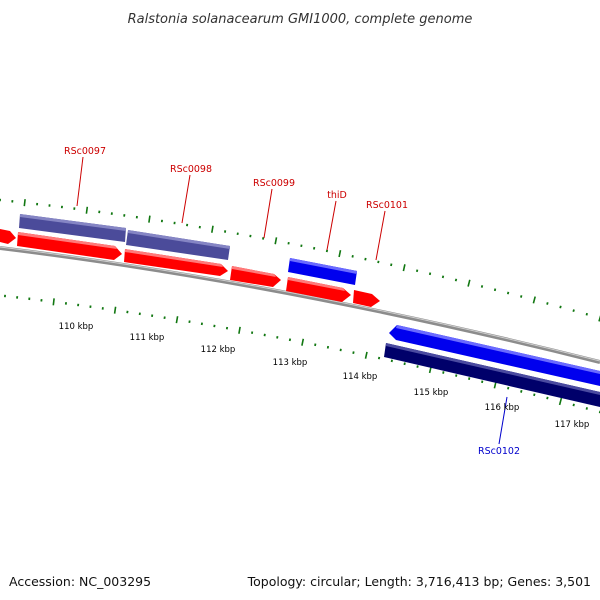 The image size is (600, 600). What do you see at coordinates (498, 349) in the screenshot?
I see `gene-arrow-RSc0102-shine` at bounding box center [498, 349].